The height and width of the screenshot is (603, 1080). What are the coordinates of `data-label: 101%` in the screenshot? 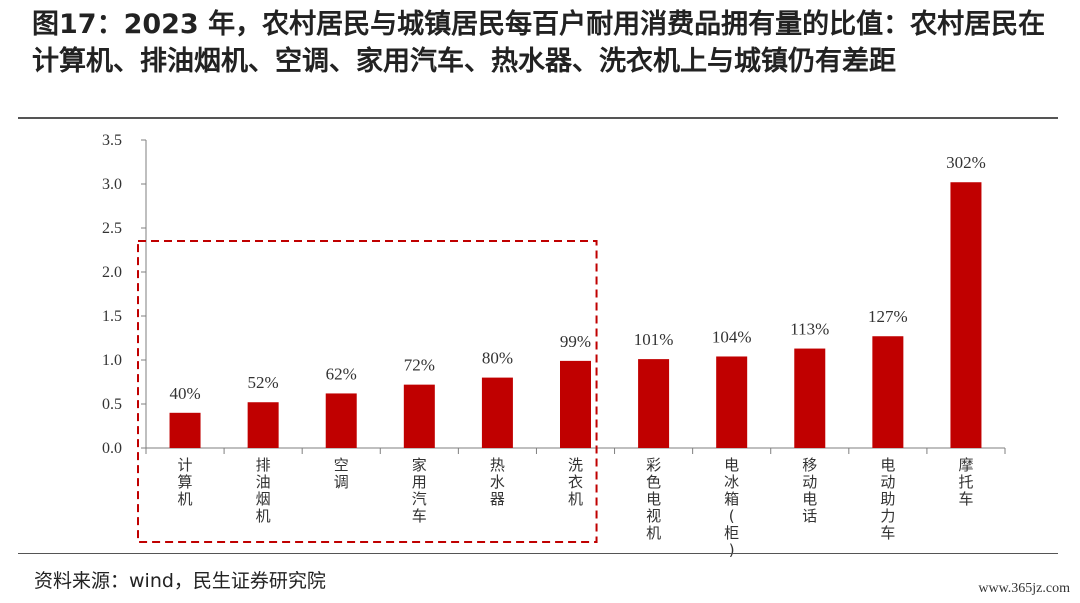 It's located at (654, 339).